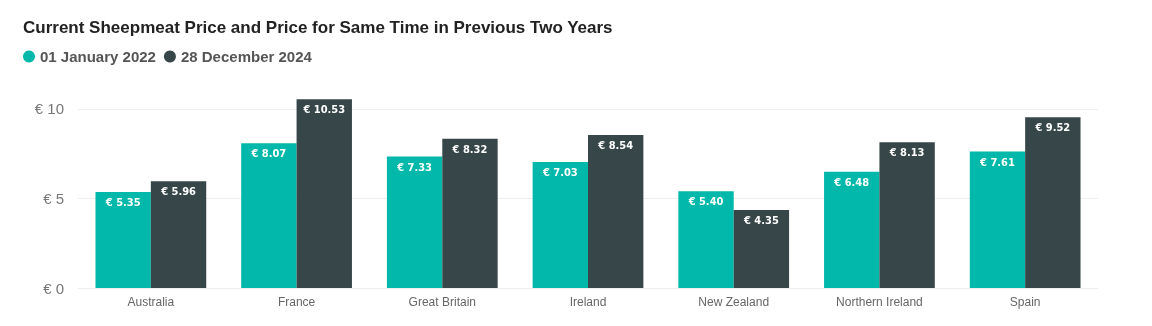  What do you see at coordinates (98, 56) in the screenshot?
I see `legend-label: 01 January 2022` at bounding box center [98, 56].